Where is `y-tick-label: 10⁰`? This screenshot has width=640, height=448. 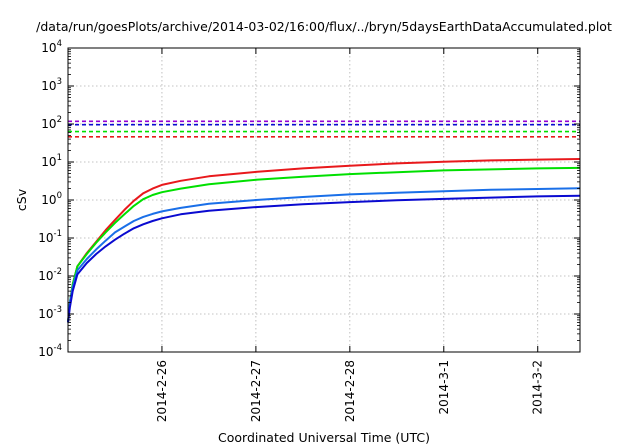 y-tick-label: 10⁰ is located at coordinates (51, 199).